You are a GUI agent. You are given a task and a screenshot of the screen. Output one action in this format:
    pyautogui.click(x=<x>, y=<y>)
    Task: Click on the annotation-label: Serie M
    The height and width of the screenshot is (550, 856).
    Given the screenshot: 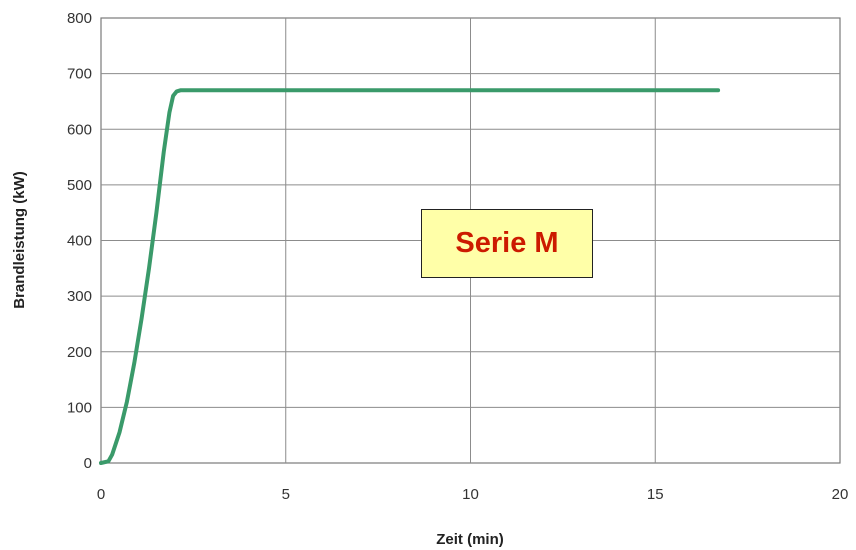 What is the action you would take?
    pyautogui.click(x=507, y=243)
    